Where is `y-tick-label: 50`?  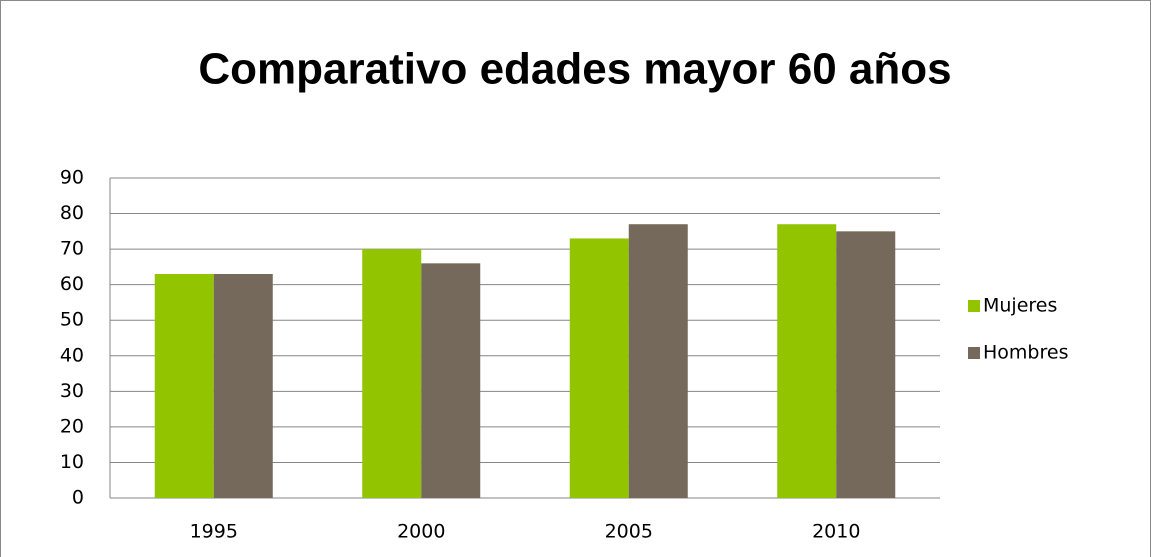 y-tick-label: 50 is located at coordinates (72, 320).